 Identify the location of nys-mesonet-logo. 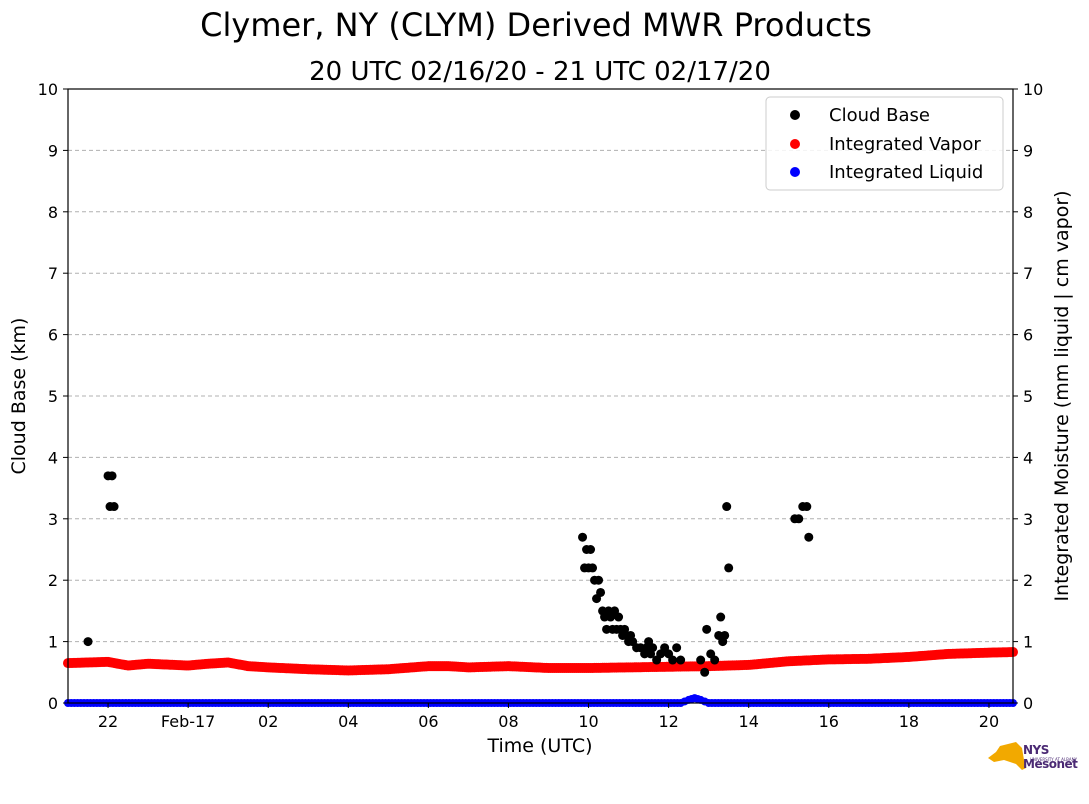
(1007, 756).